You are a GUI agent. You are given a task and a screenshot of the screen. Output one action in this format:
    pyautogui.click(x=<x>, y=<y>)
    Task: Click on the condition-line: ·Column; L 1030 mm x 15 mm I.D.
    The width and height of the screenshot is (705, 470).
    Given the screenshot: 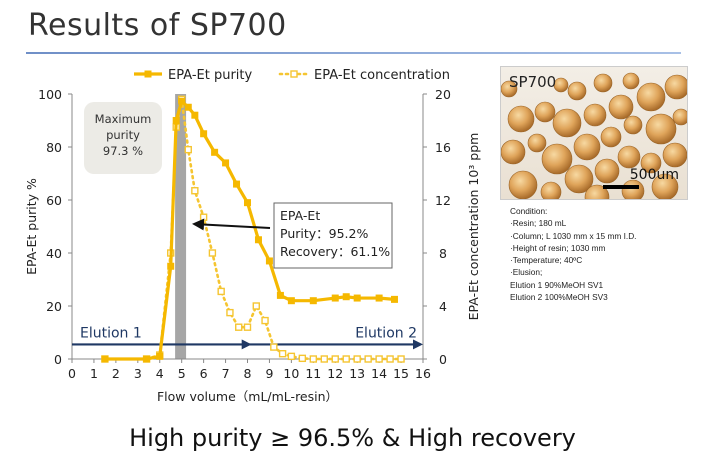 What is the action you would take?
    pyautogui.click(x=573, y=235)
    